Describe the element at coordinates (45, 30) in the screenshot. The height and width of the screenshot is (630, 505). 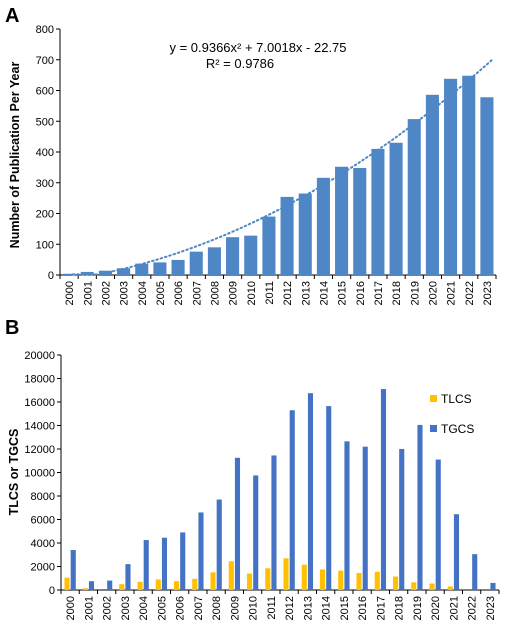
I see `chart-a-y-tick-label: 800` at that location.